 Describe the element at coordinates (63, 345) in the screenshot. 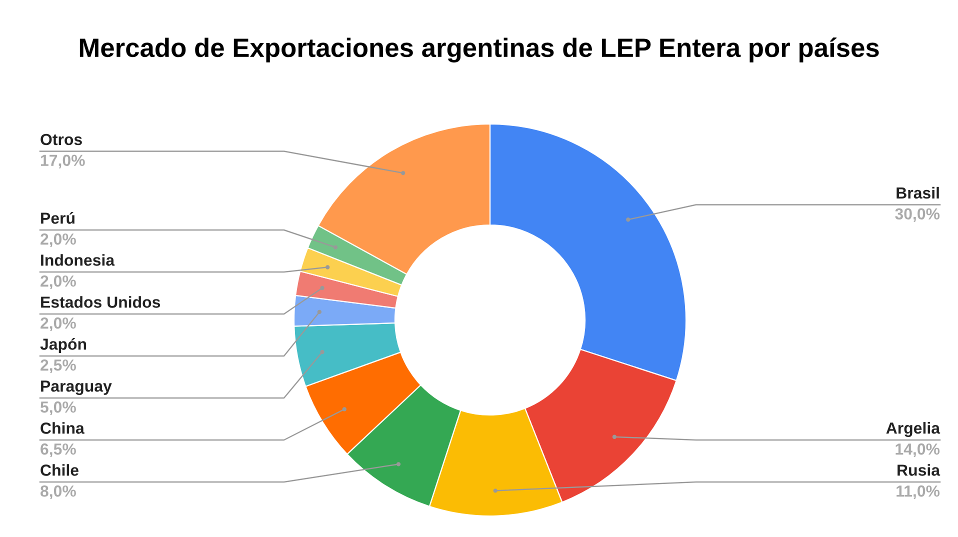

I see `slice-label: Japón` at that location.